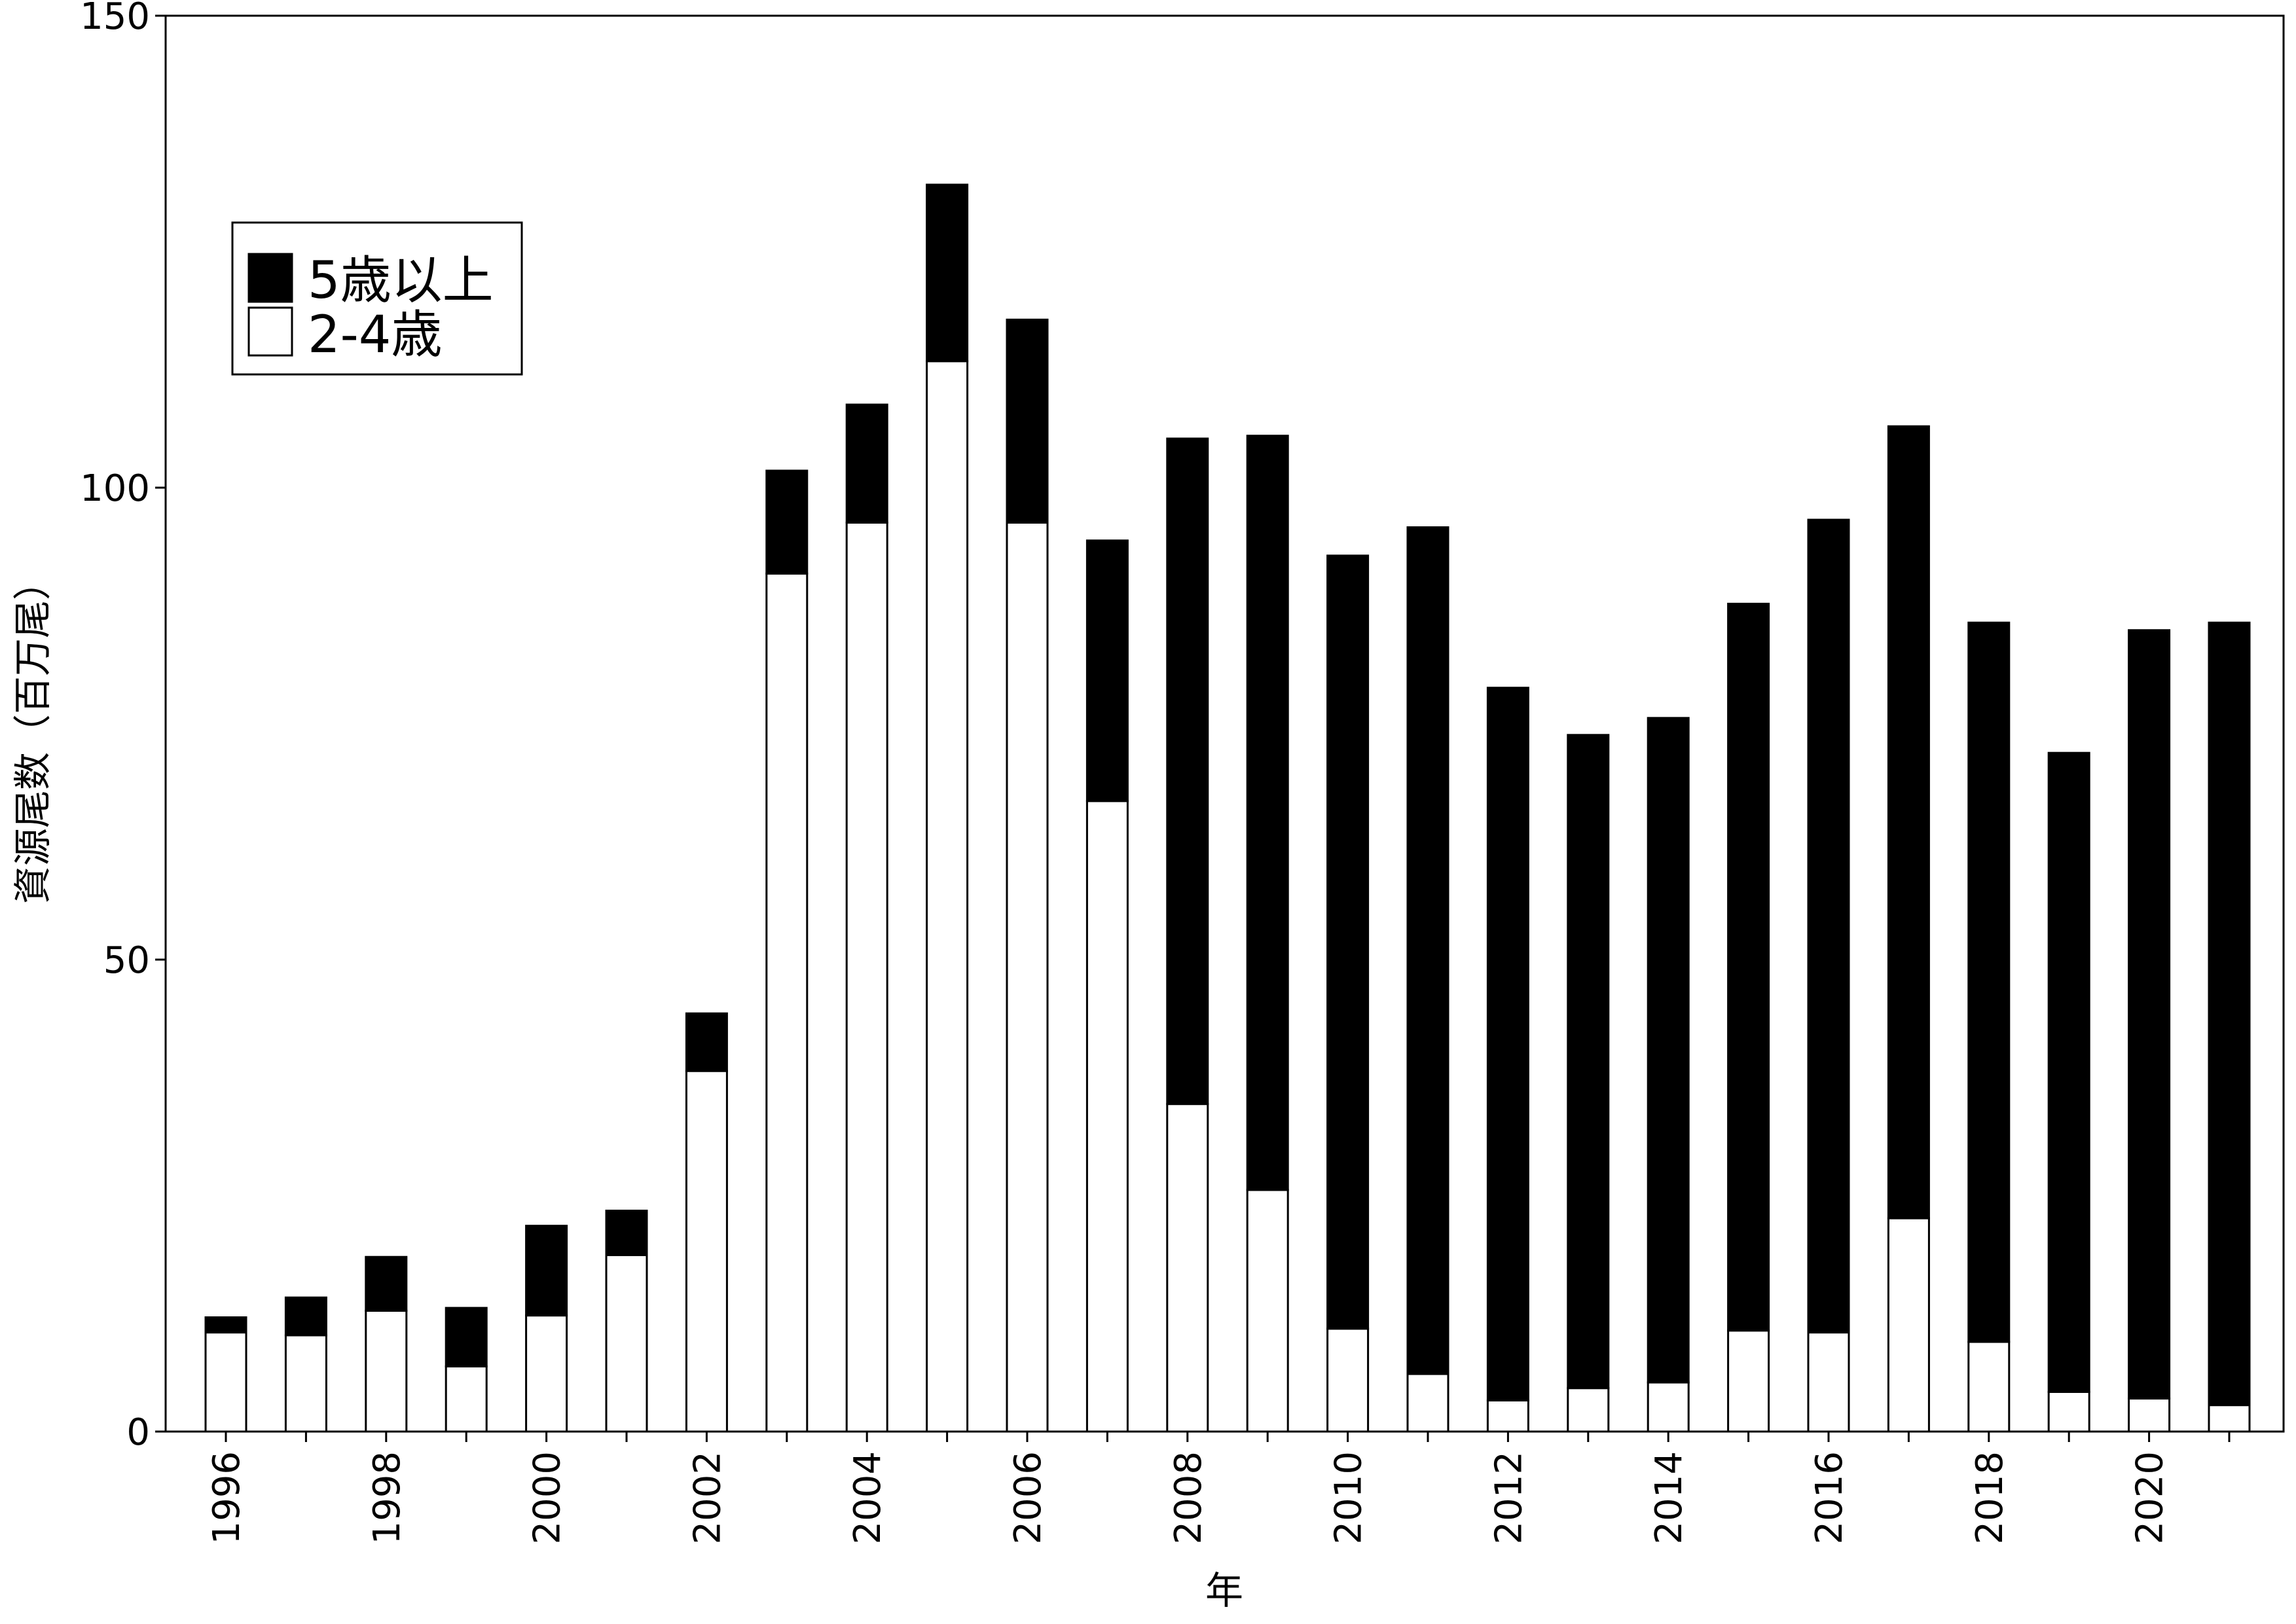 This screenshot has height=1624, width=2296. I want to click on bar-5plus-1997, so click(305, 1316).